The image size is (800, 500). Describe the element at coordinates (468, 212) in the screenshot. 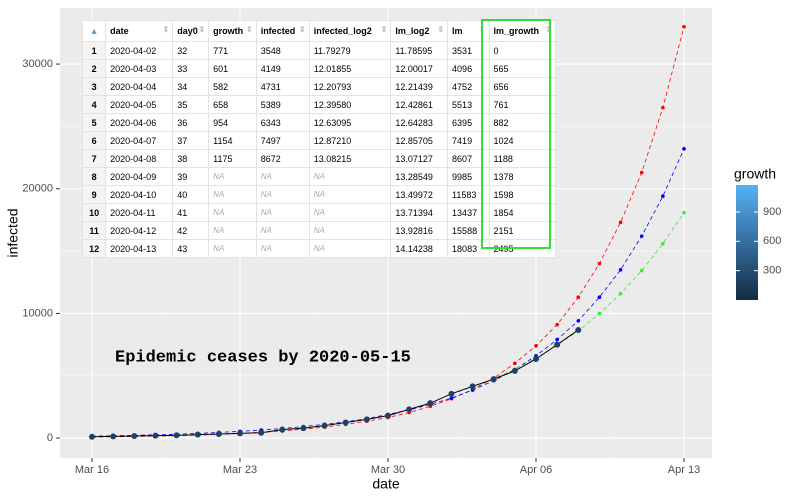

I see `table-cell: 13437` at that location.